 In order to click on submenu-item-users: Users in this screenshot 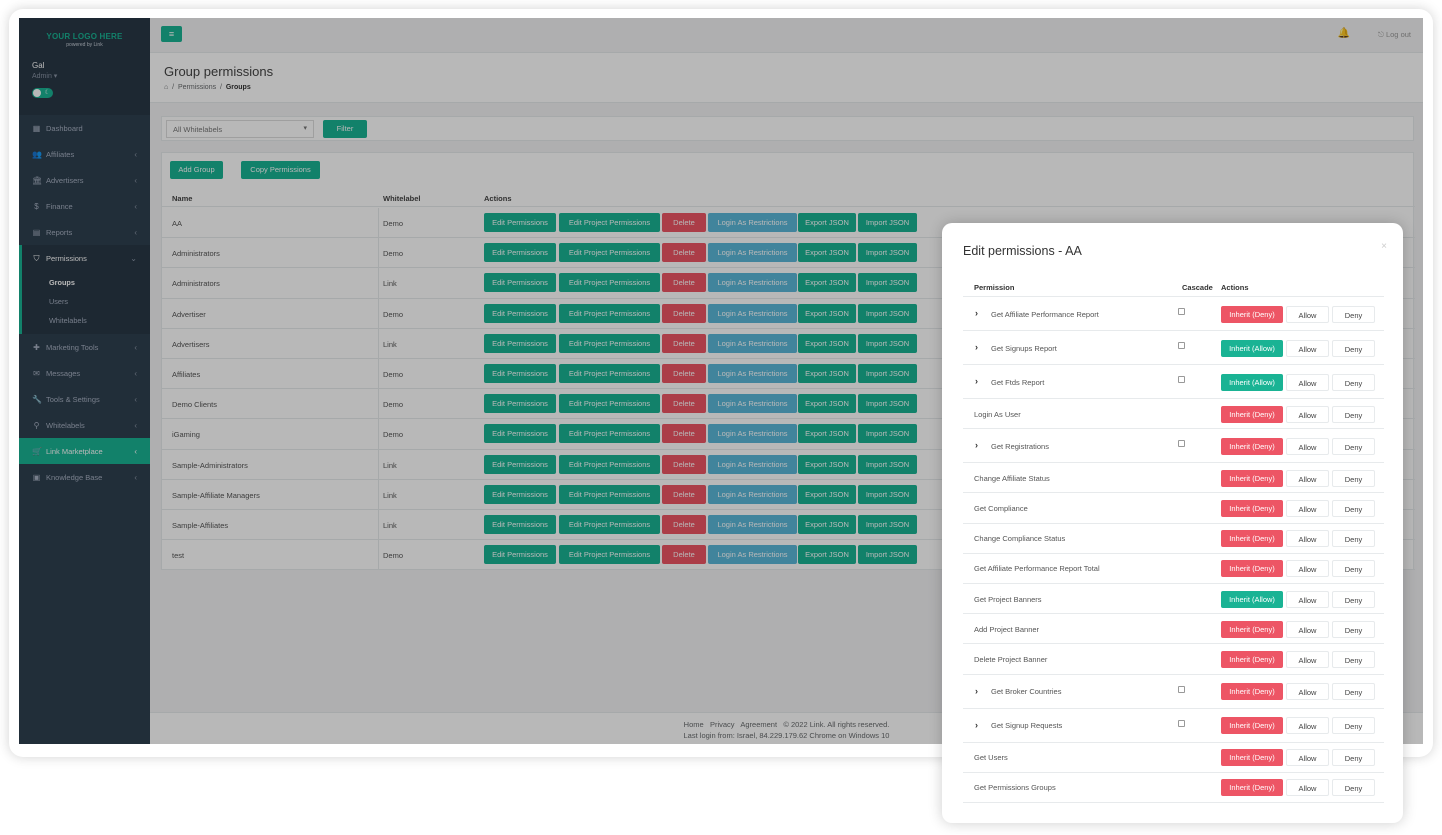, I will do `click(59, 301)`.